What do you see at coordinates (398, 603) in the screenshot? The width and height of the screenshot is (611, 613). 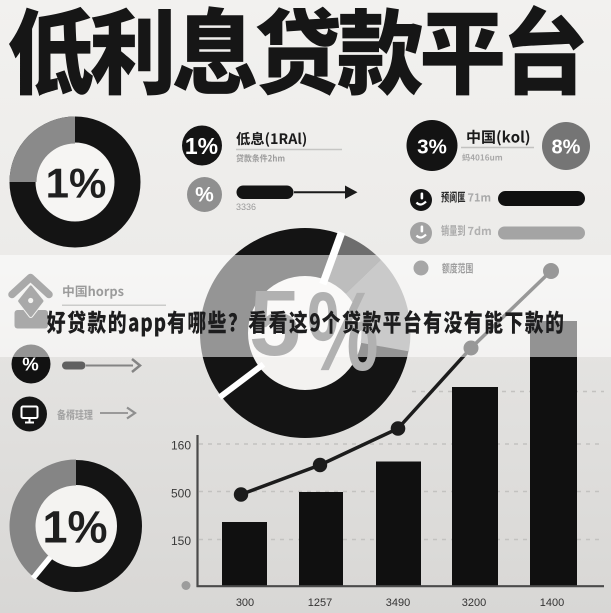 I see `svg-text: 3490` at bounding box center [398, 603].